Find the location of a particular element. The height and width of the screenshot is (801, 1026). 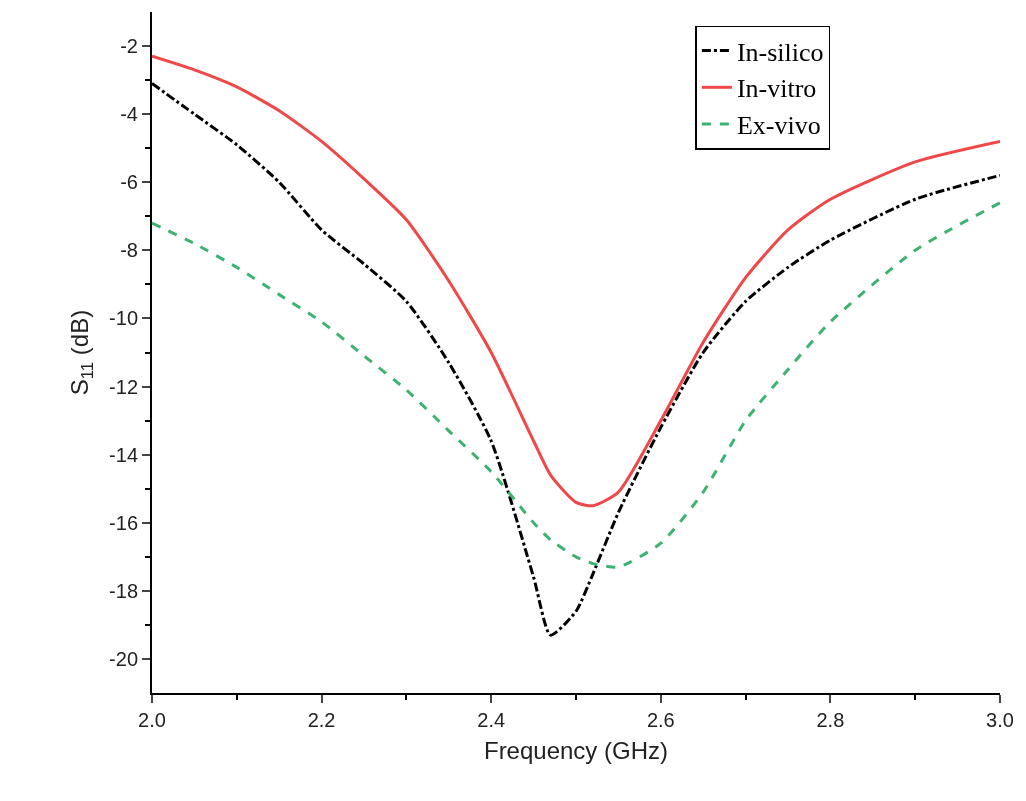

x-tick-label: 2.2 is located at coordinates (321, 720).